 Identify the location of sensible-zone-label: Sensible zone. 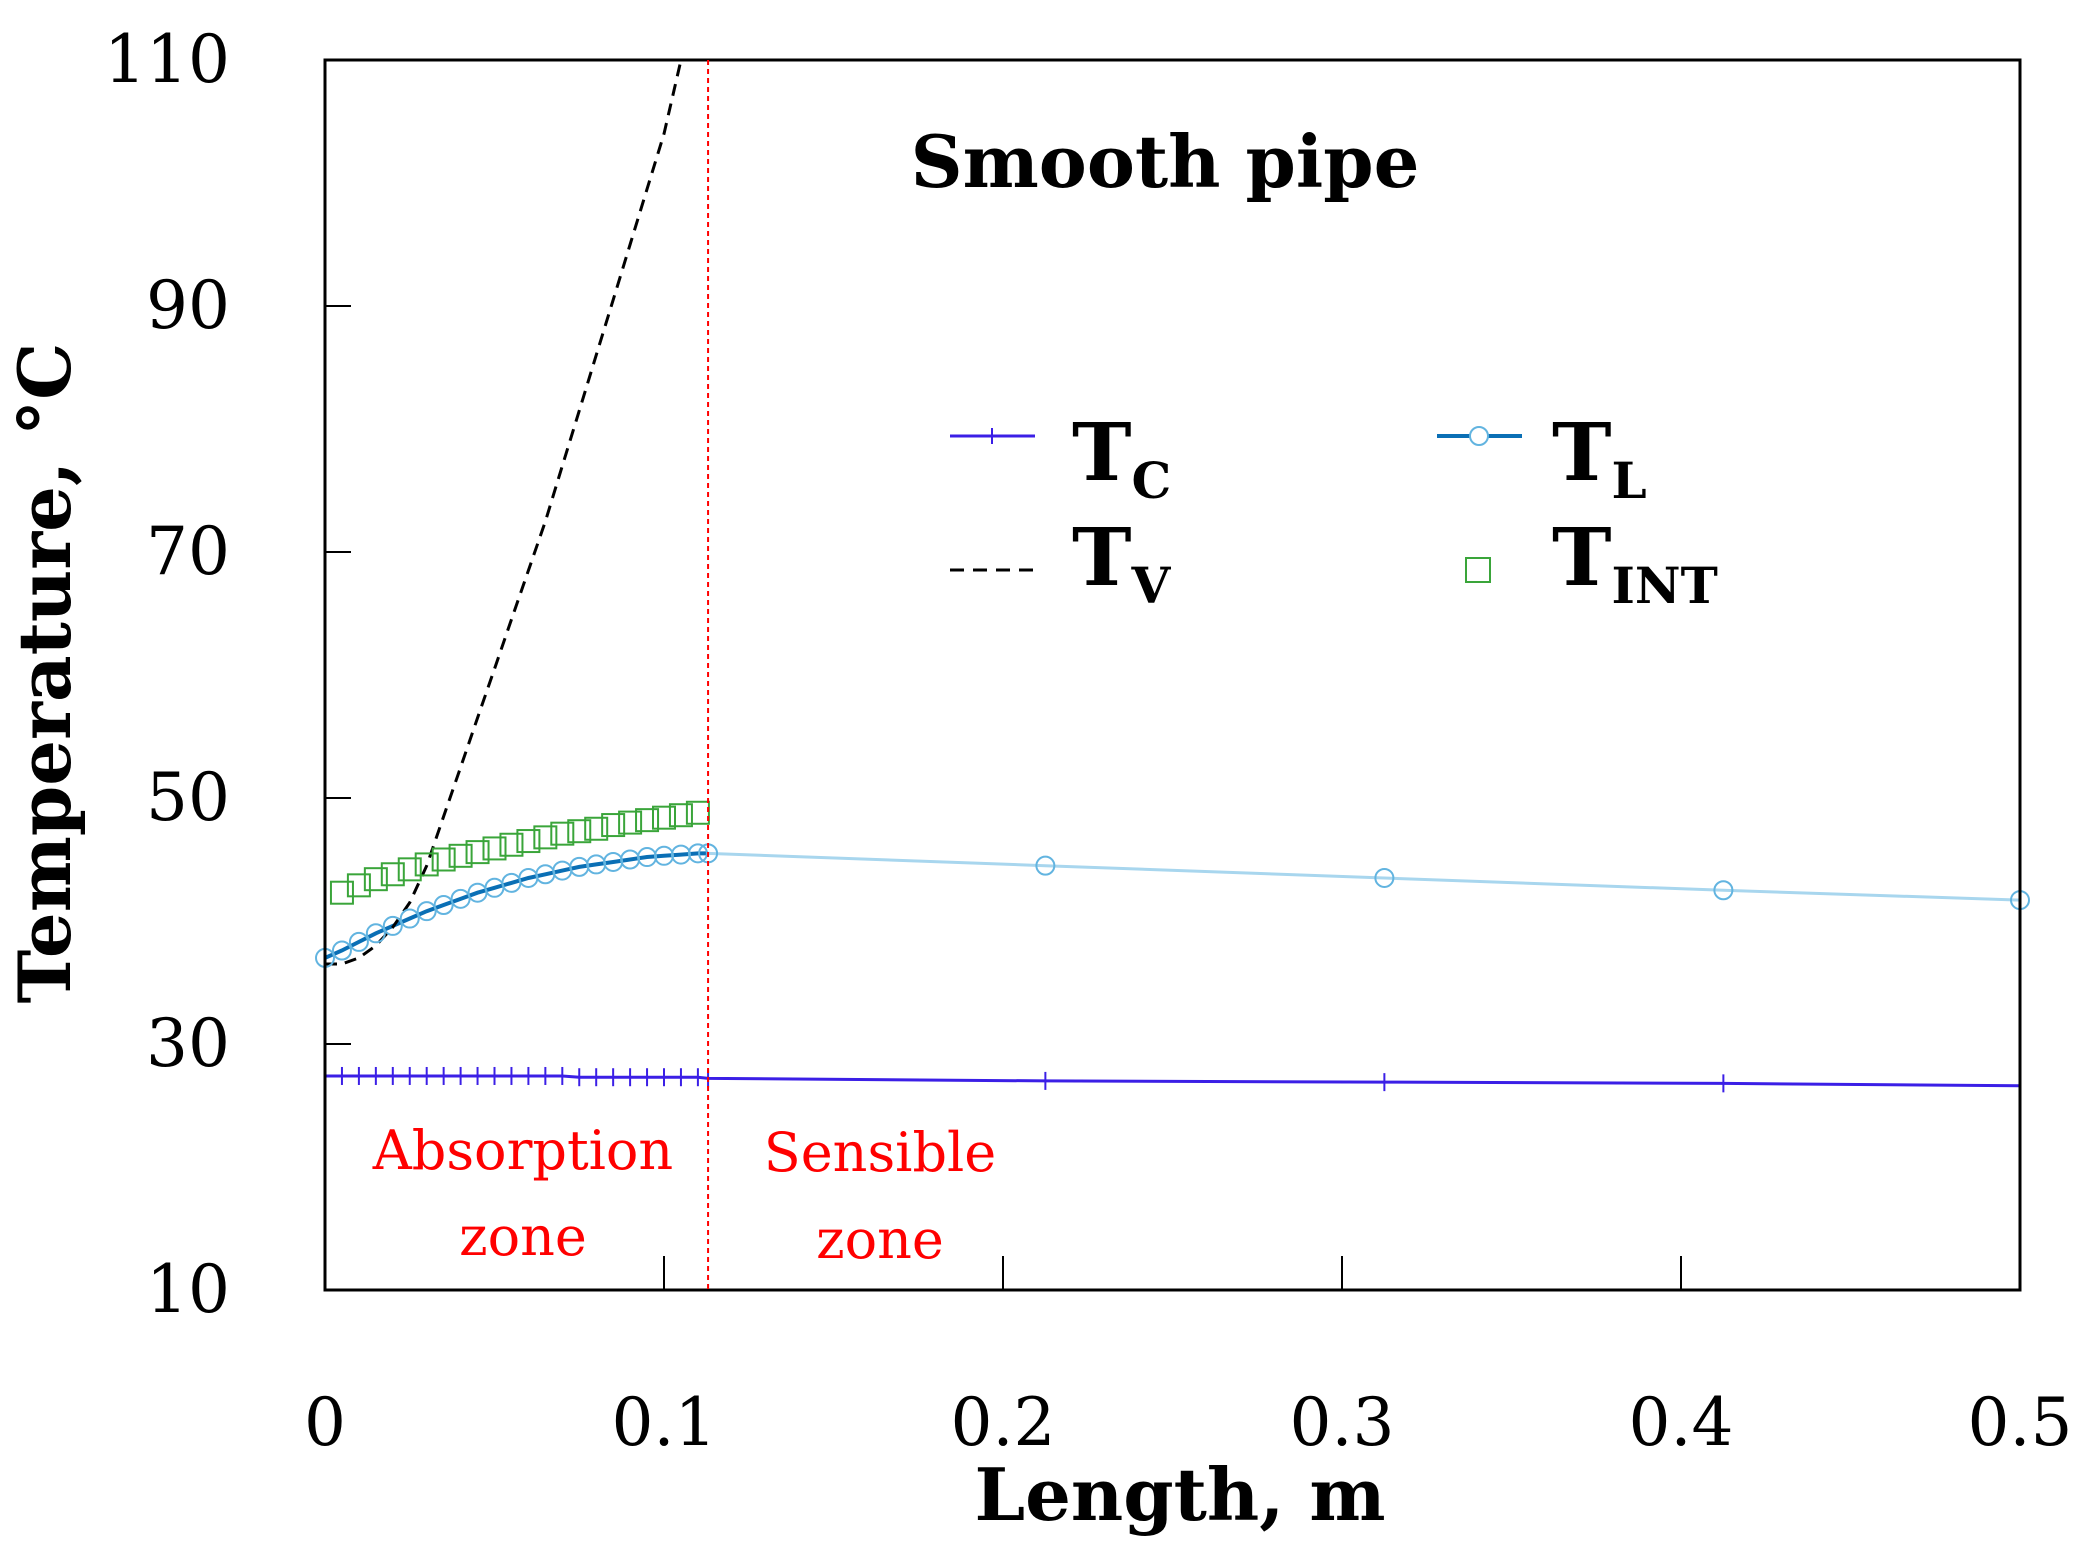
(880, 1196).